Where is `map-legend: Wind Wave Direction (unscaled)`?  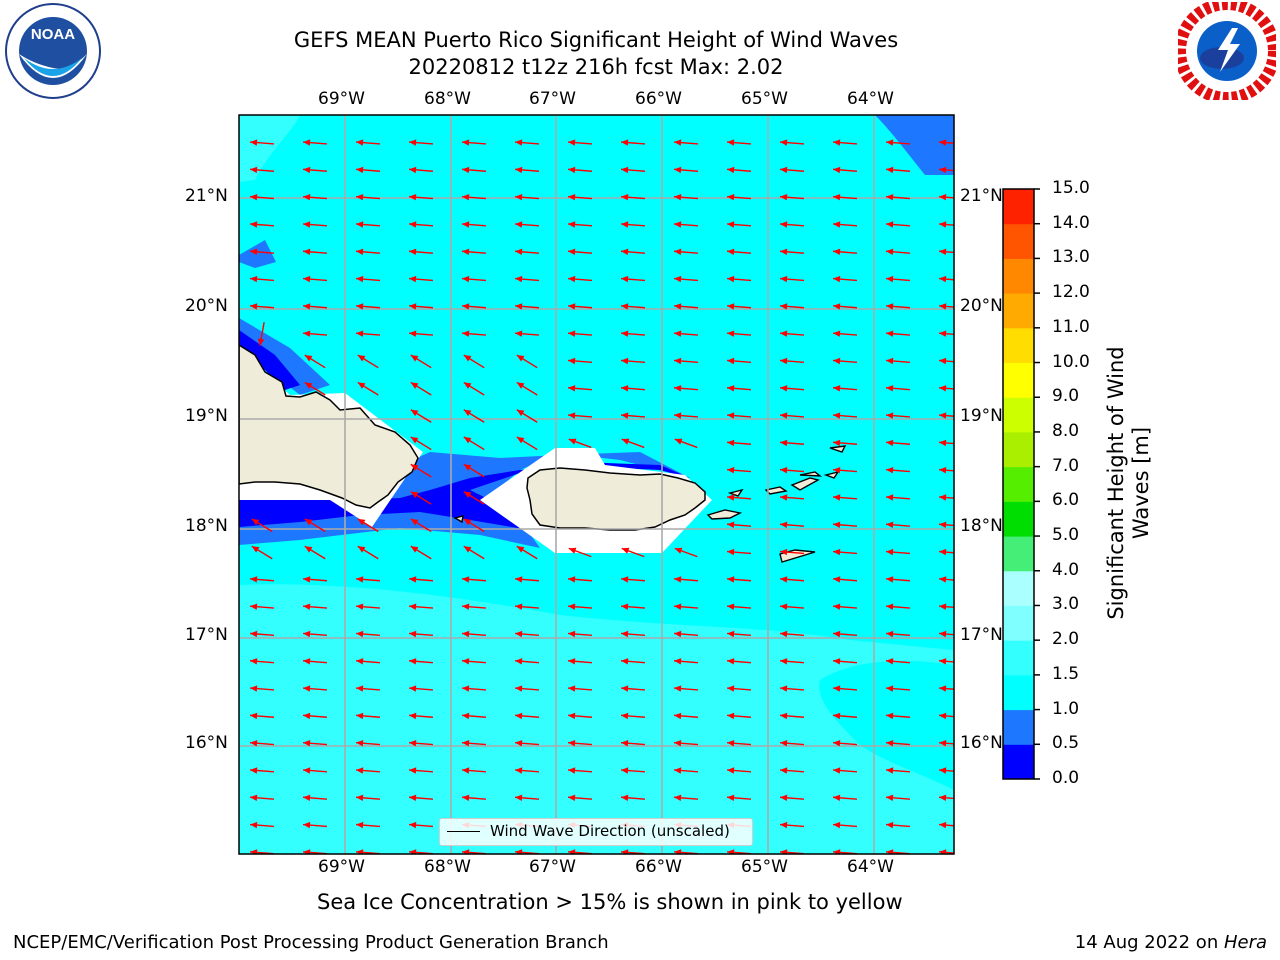
map-legend: Wind Wave Direction (unscaled) is located at coordinates (596, 832).